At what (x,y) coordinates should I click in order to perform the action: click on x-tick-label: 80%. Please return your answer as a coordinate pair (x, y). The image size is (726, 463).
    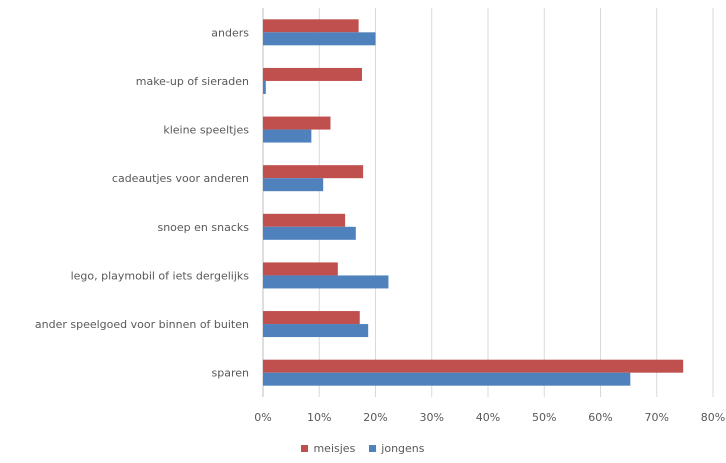
    Looking at the image, I should click on (713, 417).